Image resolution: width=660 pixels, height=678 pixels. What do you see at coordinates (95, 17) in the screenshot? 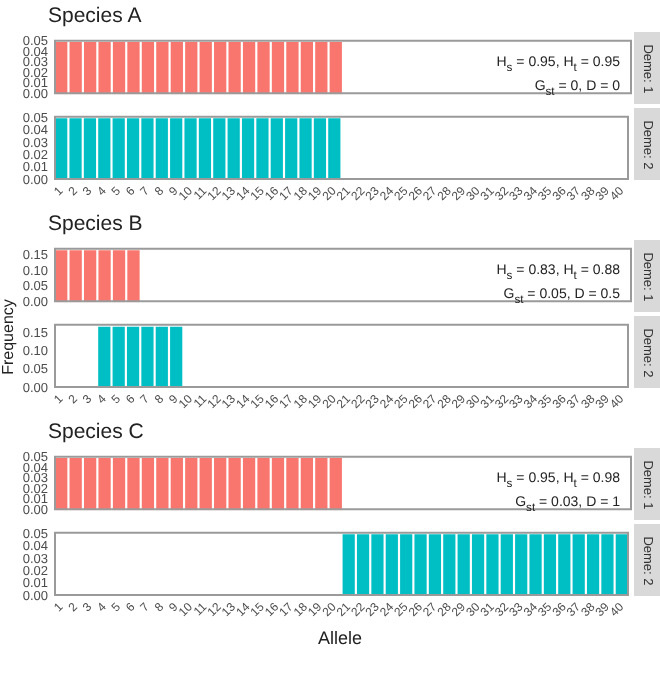
I see `chart-title: Species A` at bounding box center [95, 17].